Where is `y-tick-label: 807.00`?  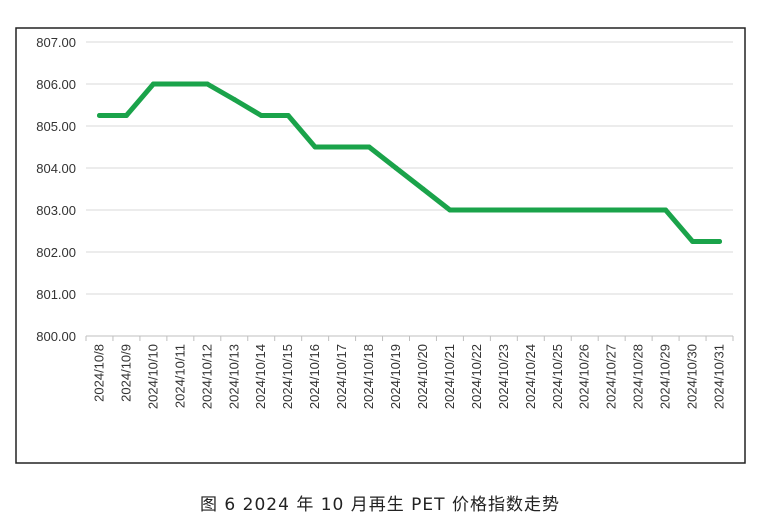
y-tick-label: 807.00 is located at coordinates (56, 42).